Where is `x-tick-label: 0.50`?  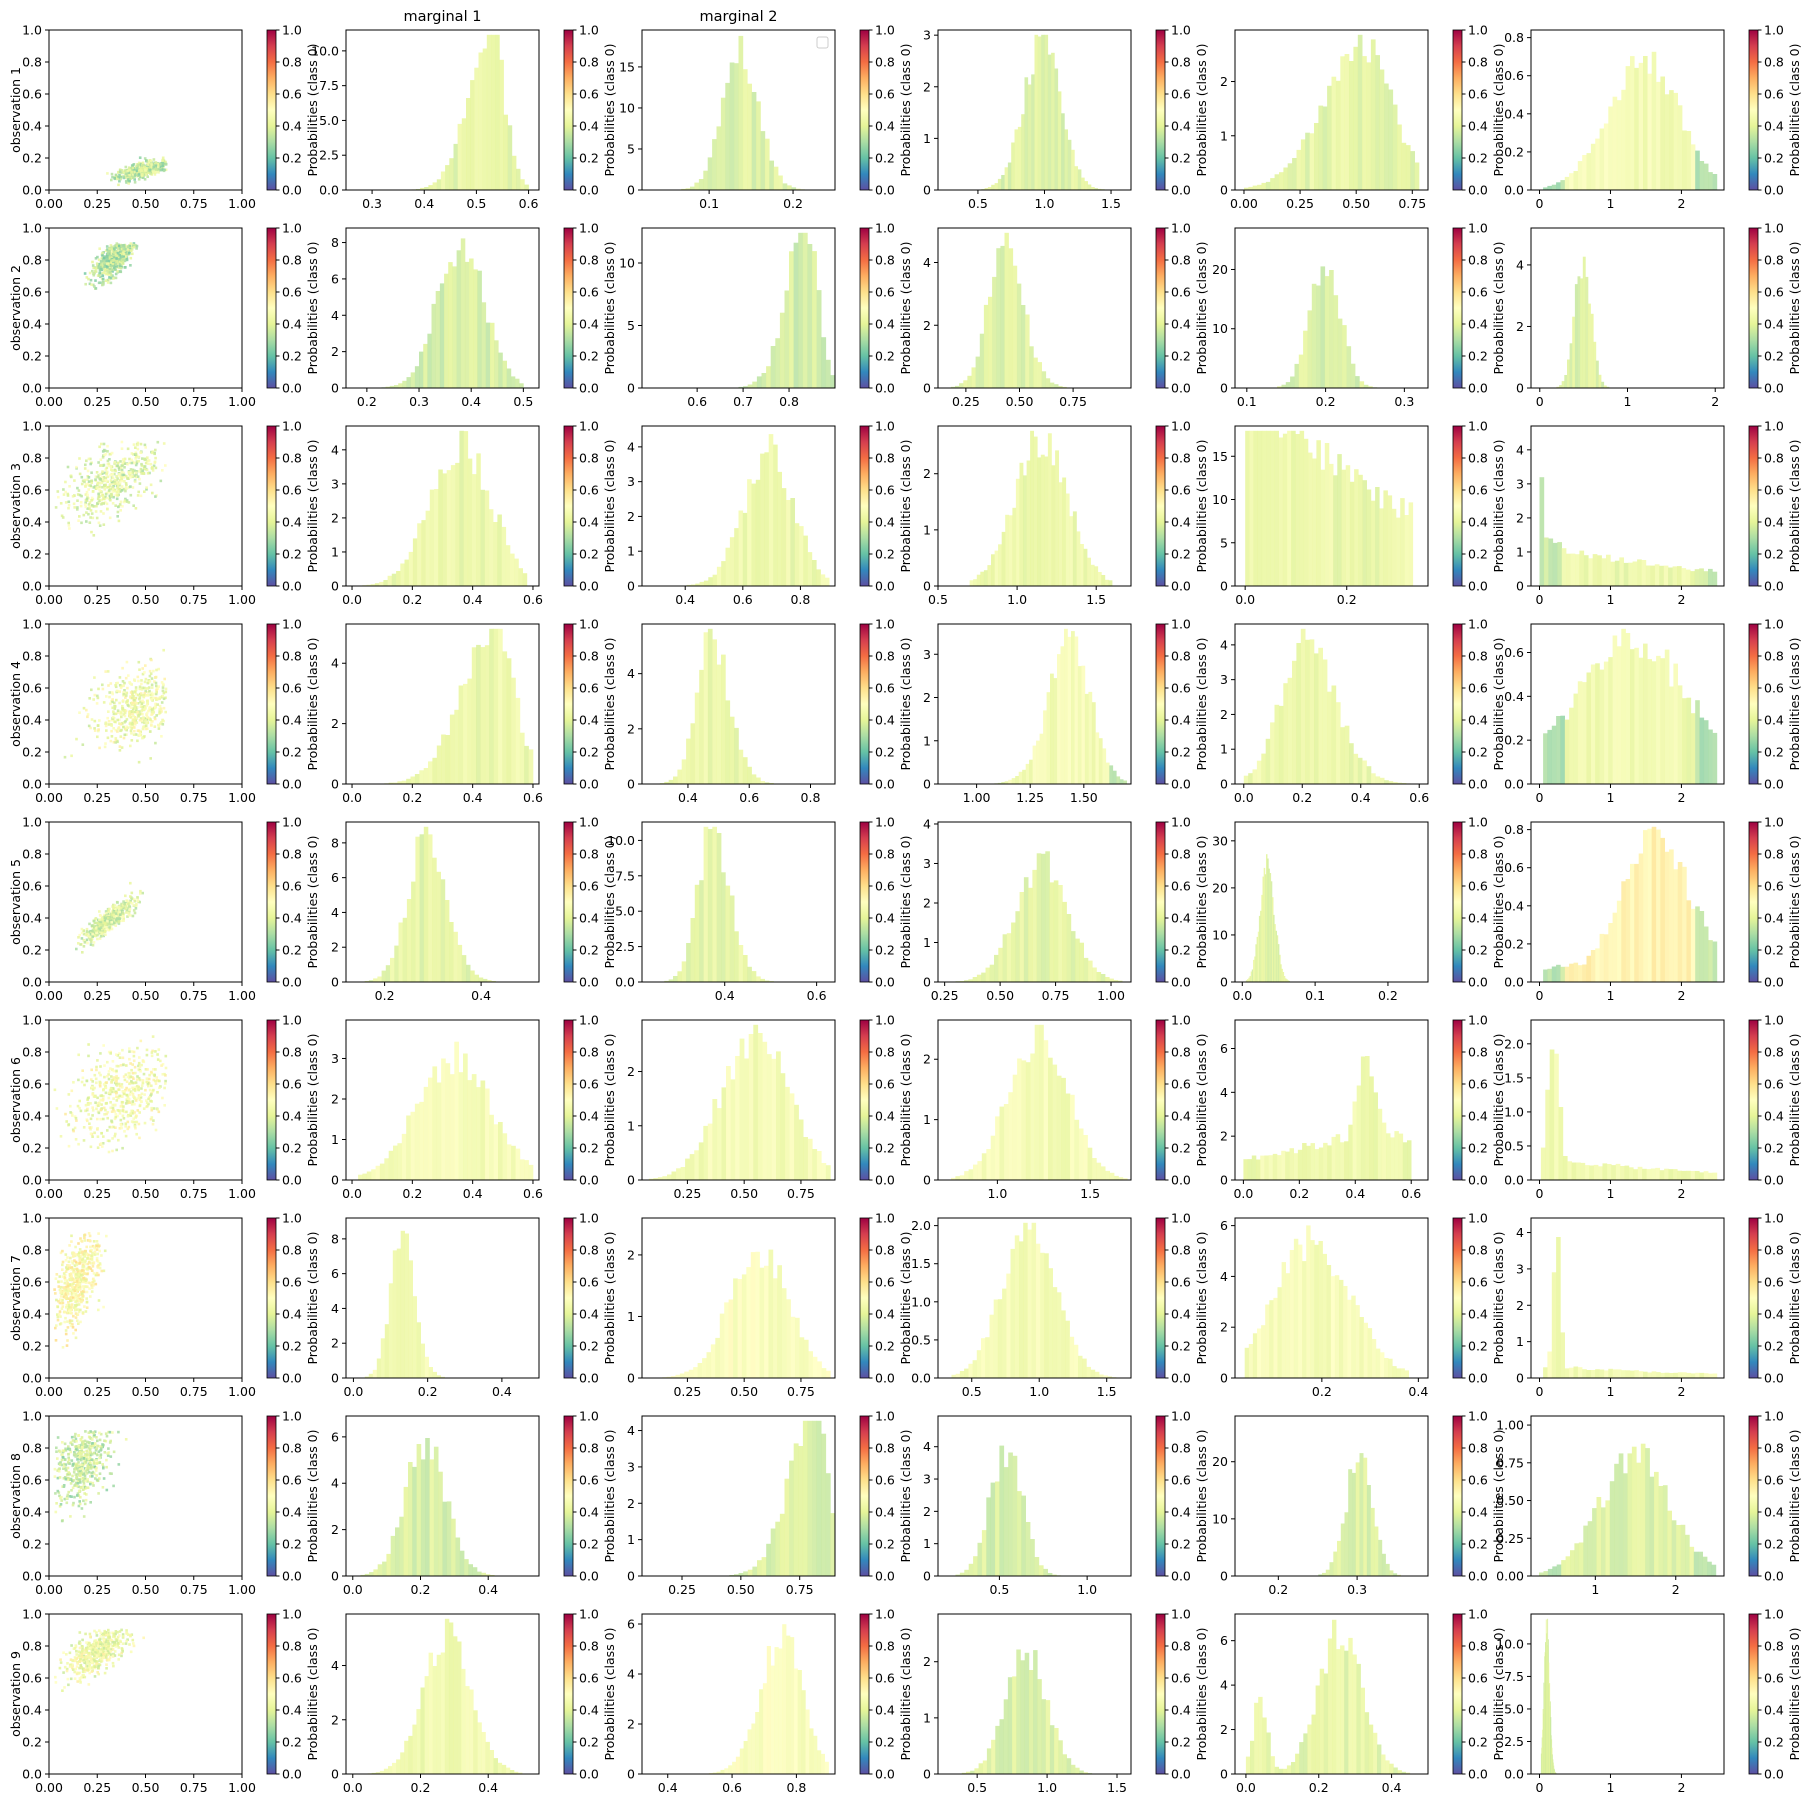 x-tick-label: 0.50 is located at coordinates (146, 203).